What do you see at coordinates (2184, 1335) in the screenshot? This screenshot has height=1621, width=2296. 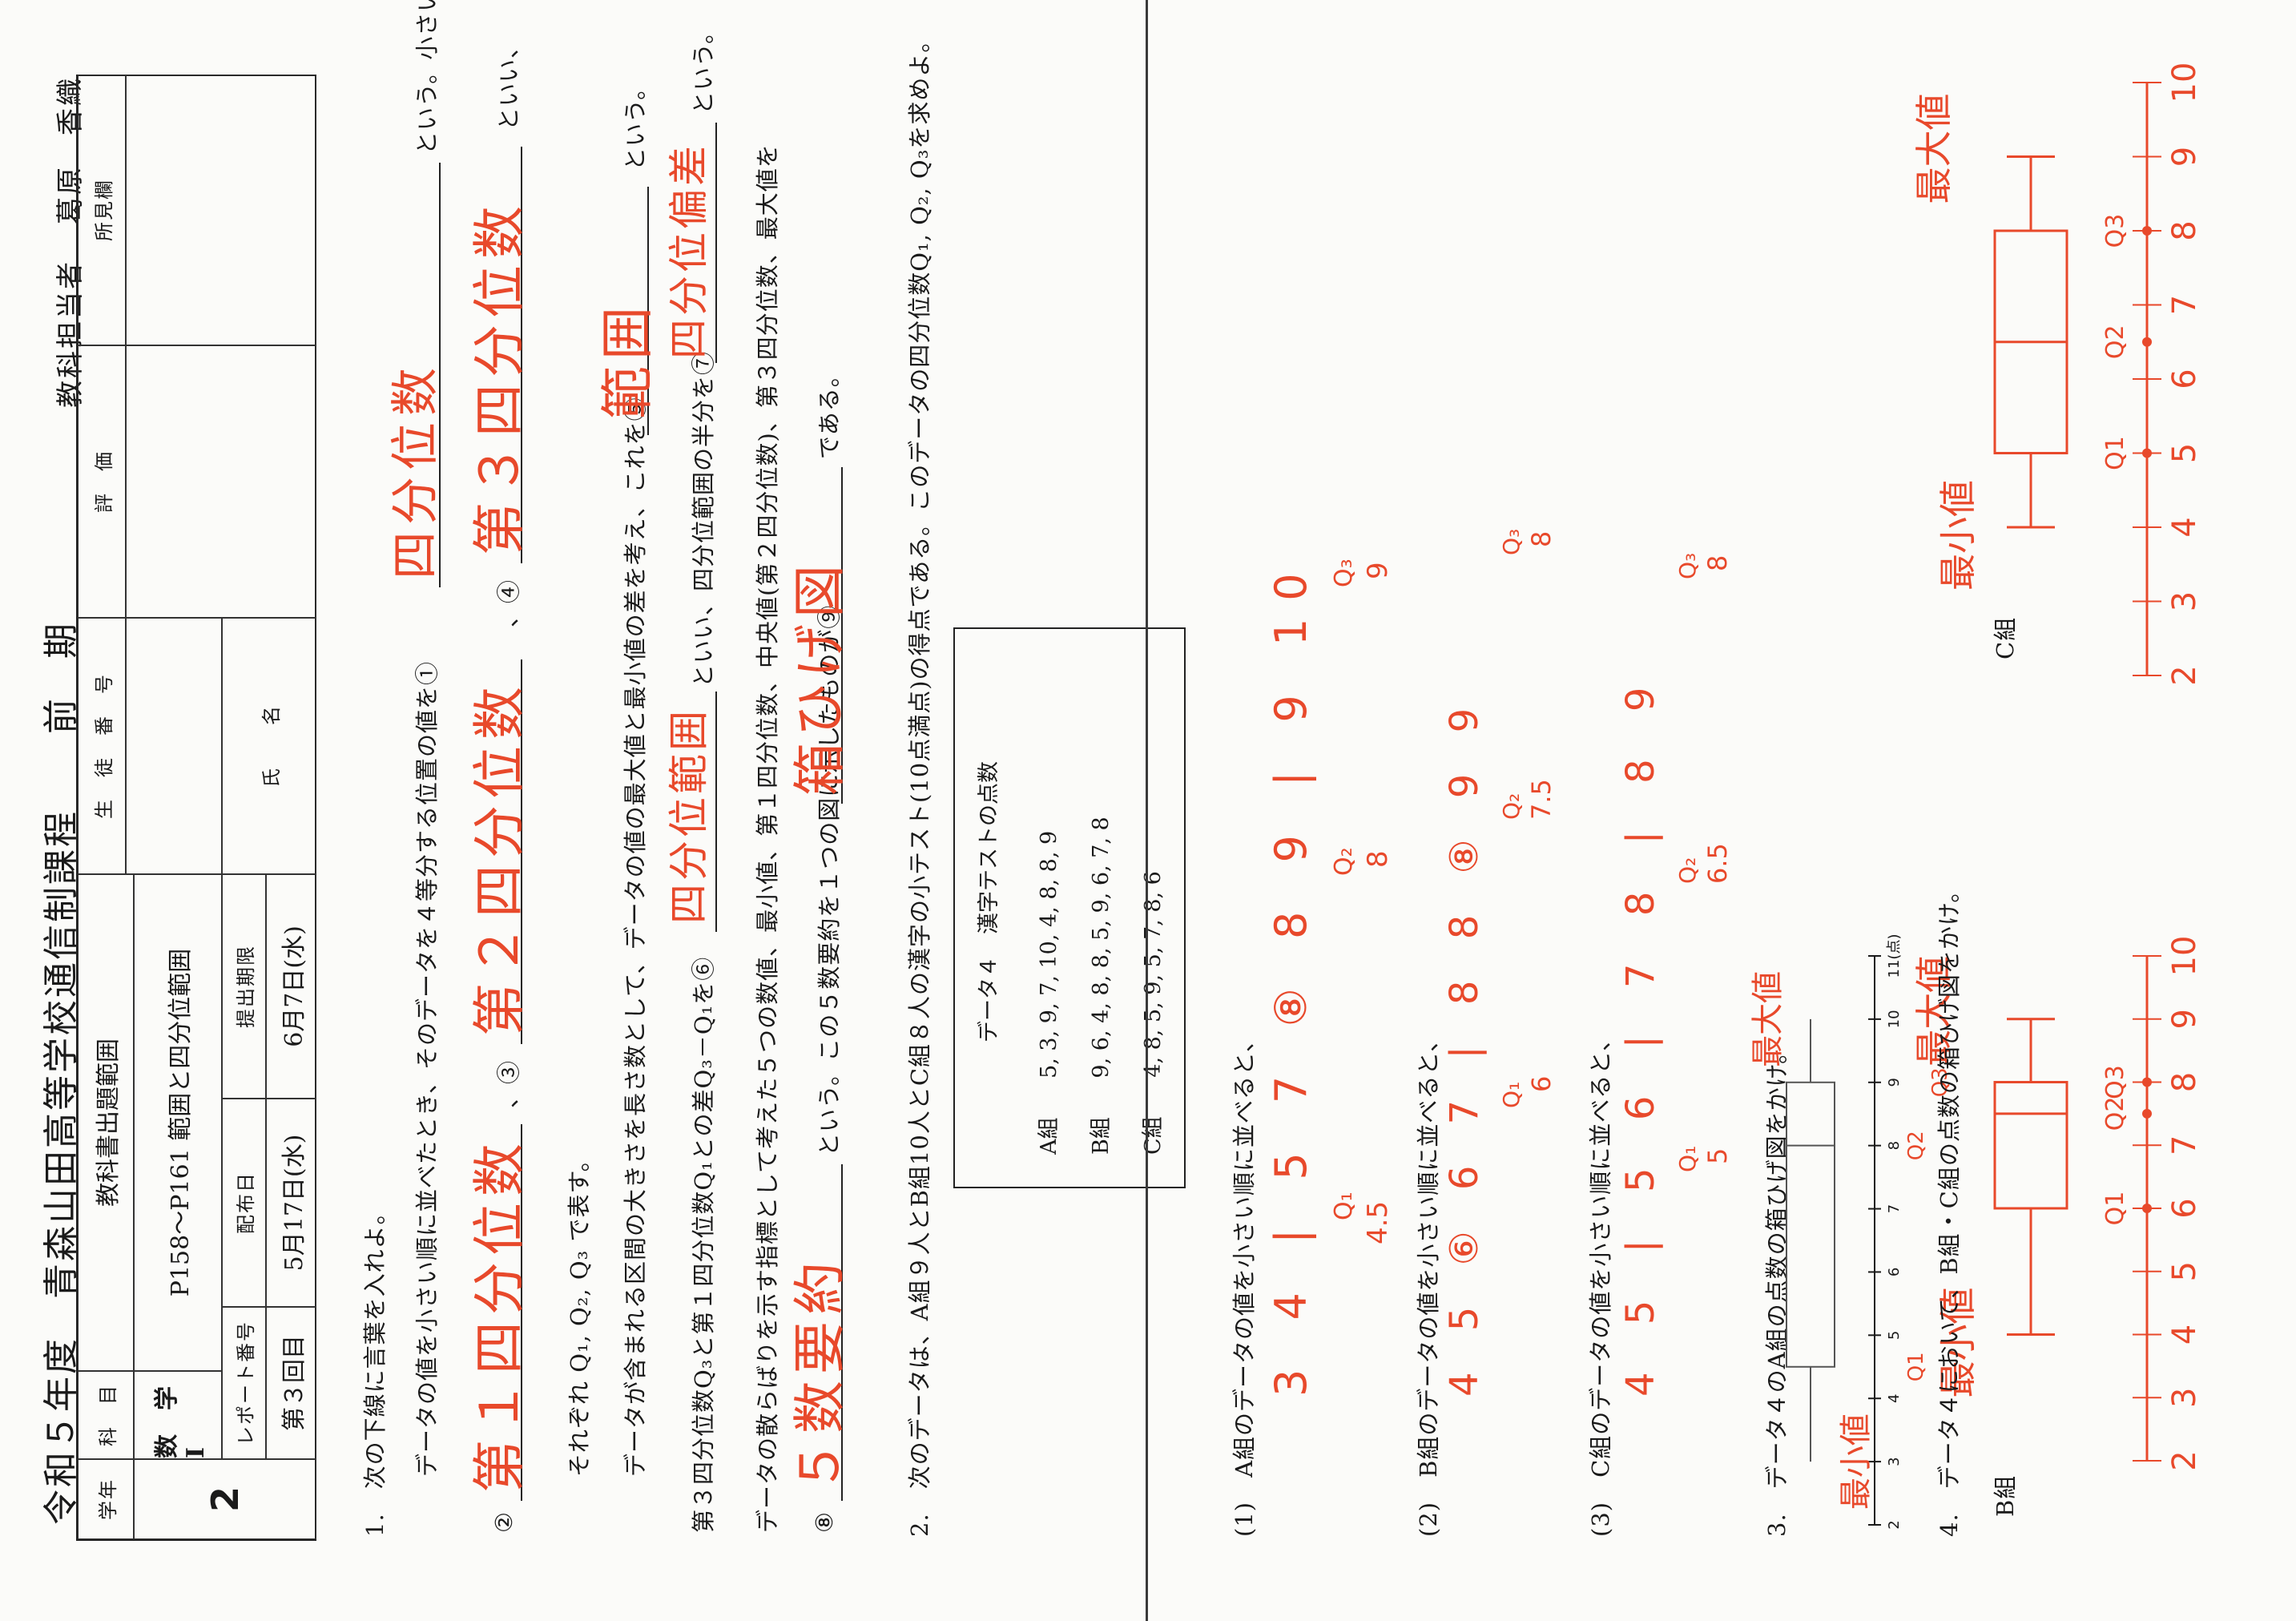 I see `q4-b-axis-tick-label: 4` at bounding box center [2184, 1335].